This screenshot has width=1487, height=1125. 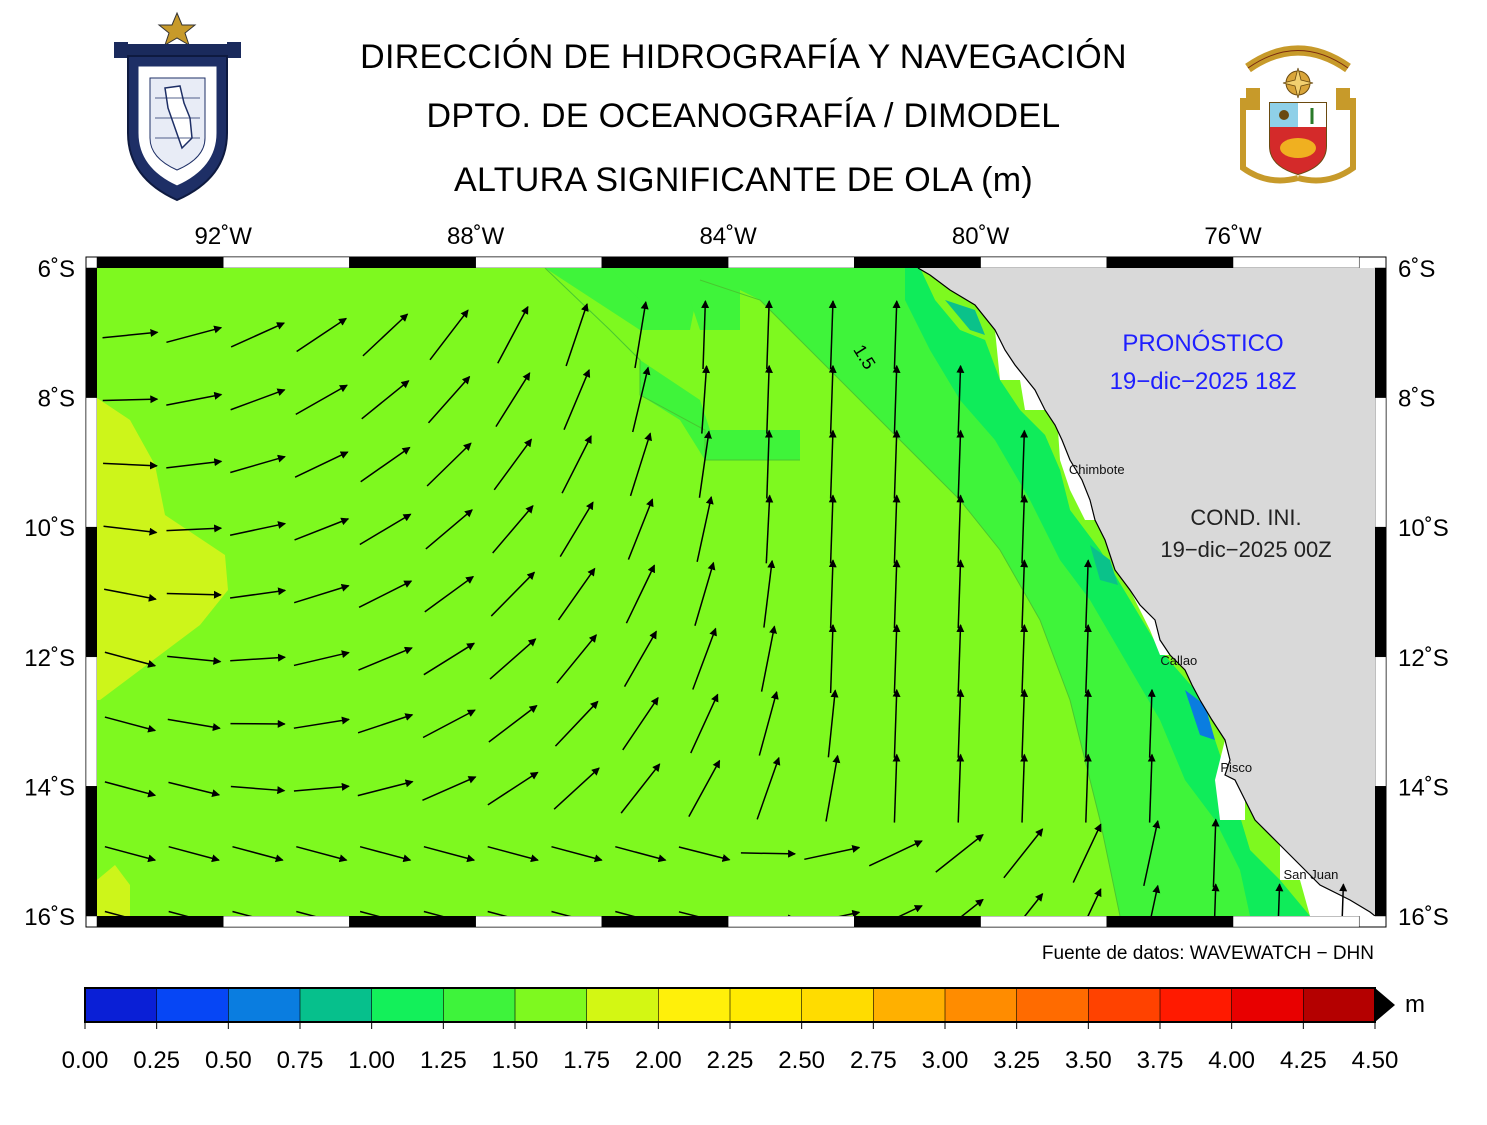 I want to click on lat-label-left: 12˚S, so click(x=49, y=658).